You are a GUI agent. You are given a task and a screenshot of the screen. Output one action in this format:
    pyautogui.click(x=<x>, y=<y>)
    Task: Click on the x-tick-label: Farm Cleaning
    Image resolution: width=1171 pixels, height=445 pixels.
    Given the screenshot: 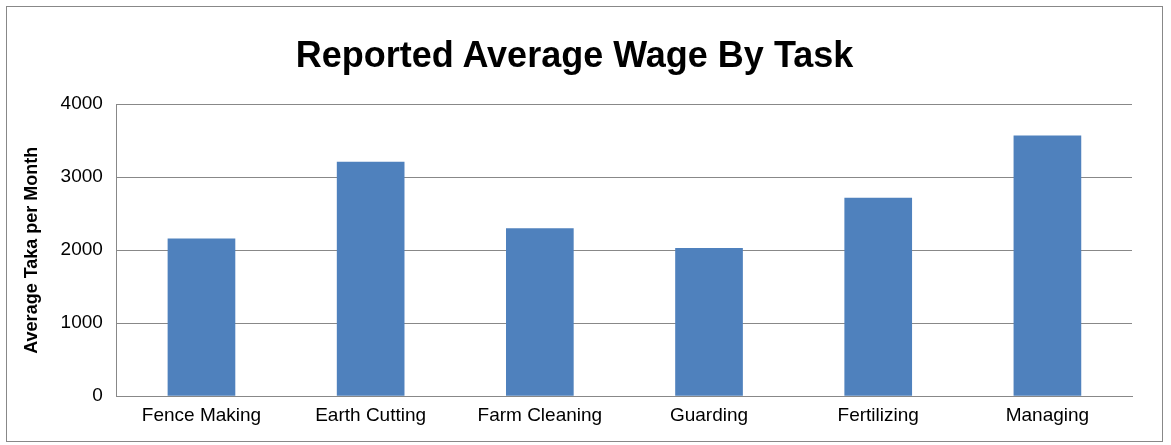 What is the action you would take?
    pyautogui.click(x=540, y=414)
    